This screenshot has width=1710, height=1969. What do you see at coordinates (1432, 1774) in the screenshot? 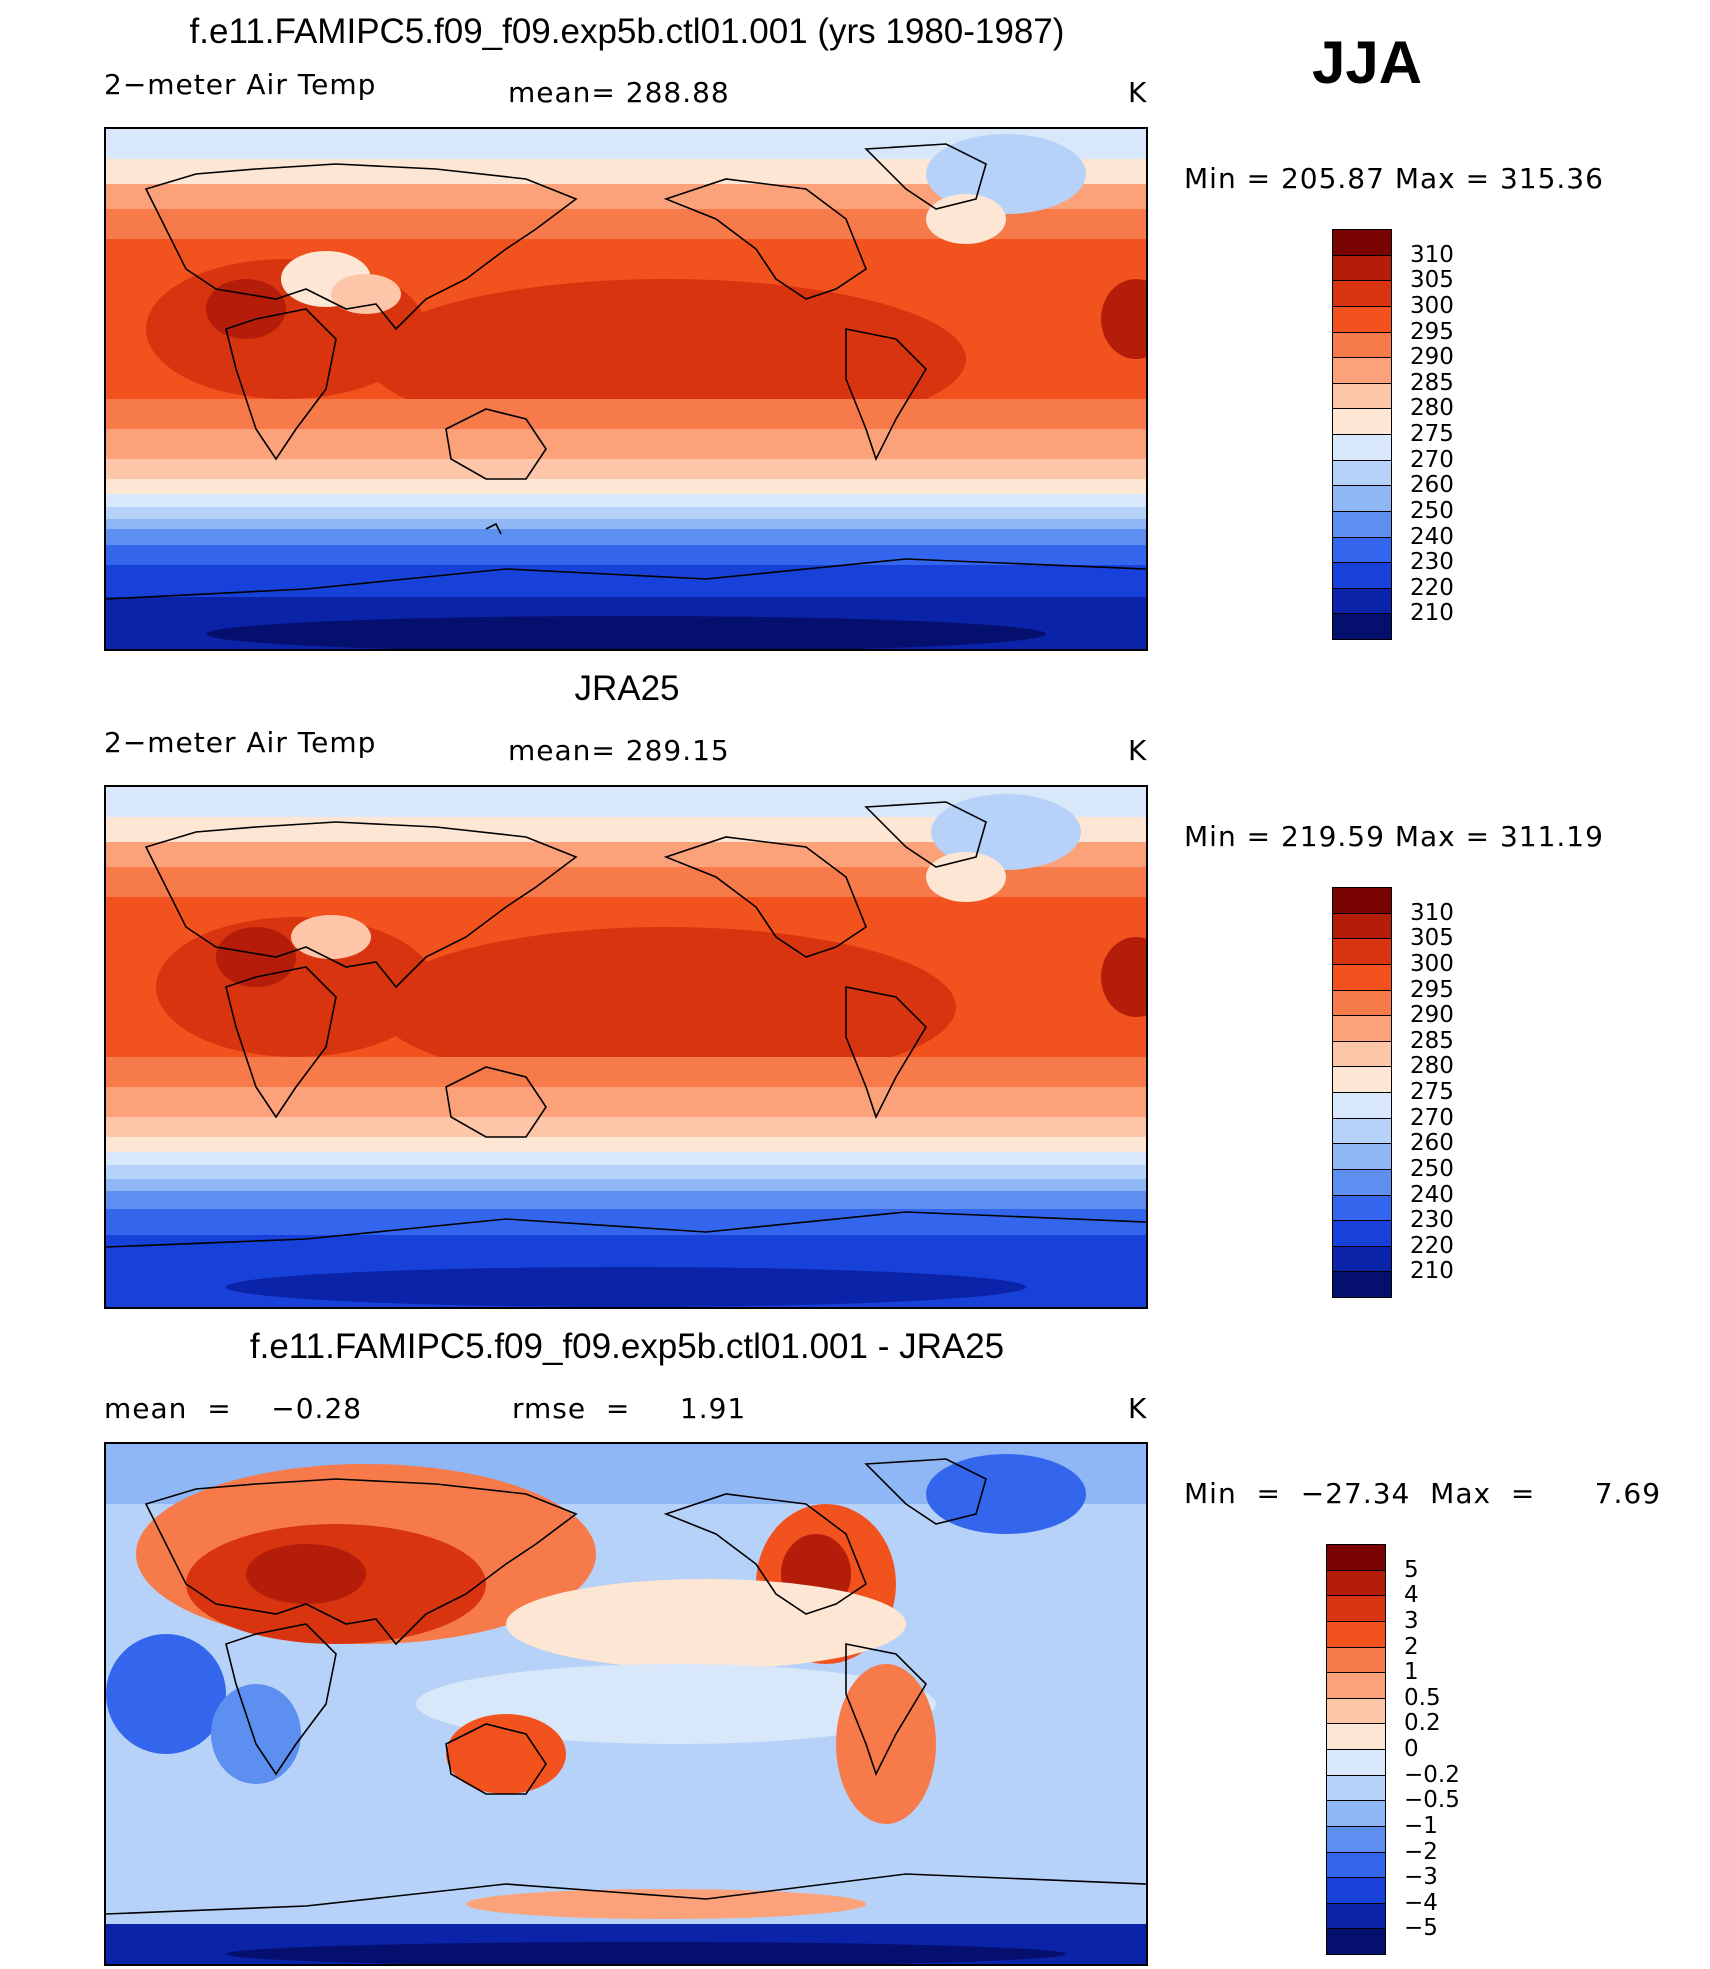
I see `colorbar-tick-label: −0.2` at bounding box center [1432, 1774].